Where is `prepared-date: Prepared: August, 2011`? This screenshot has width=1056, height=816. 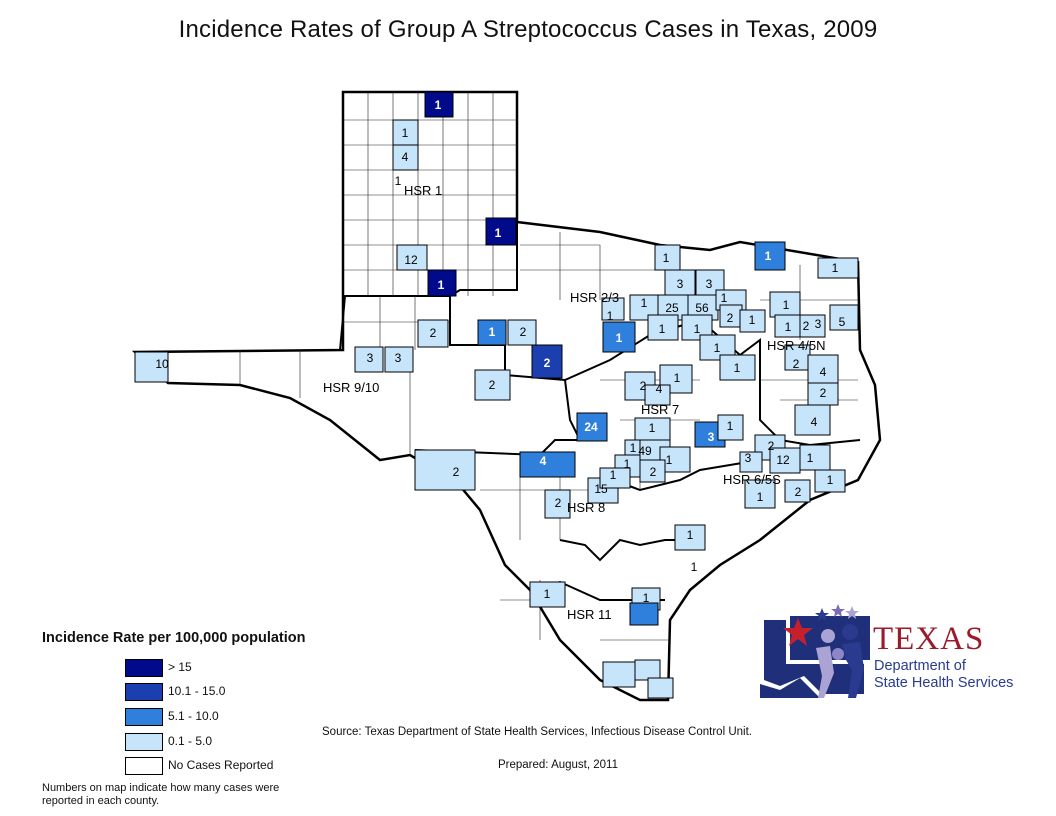
prepared-date: Prepared: August, 2011 is located at coordinates (558, 765).